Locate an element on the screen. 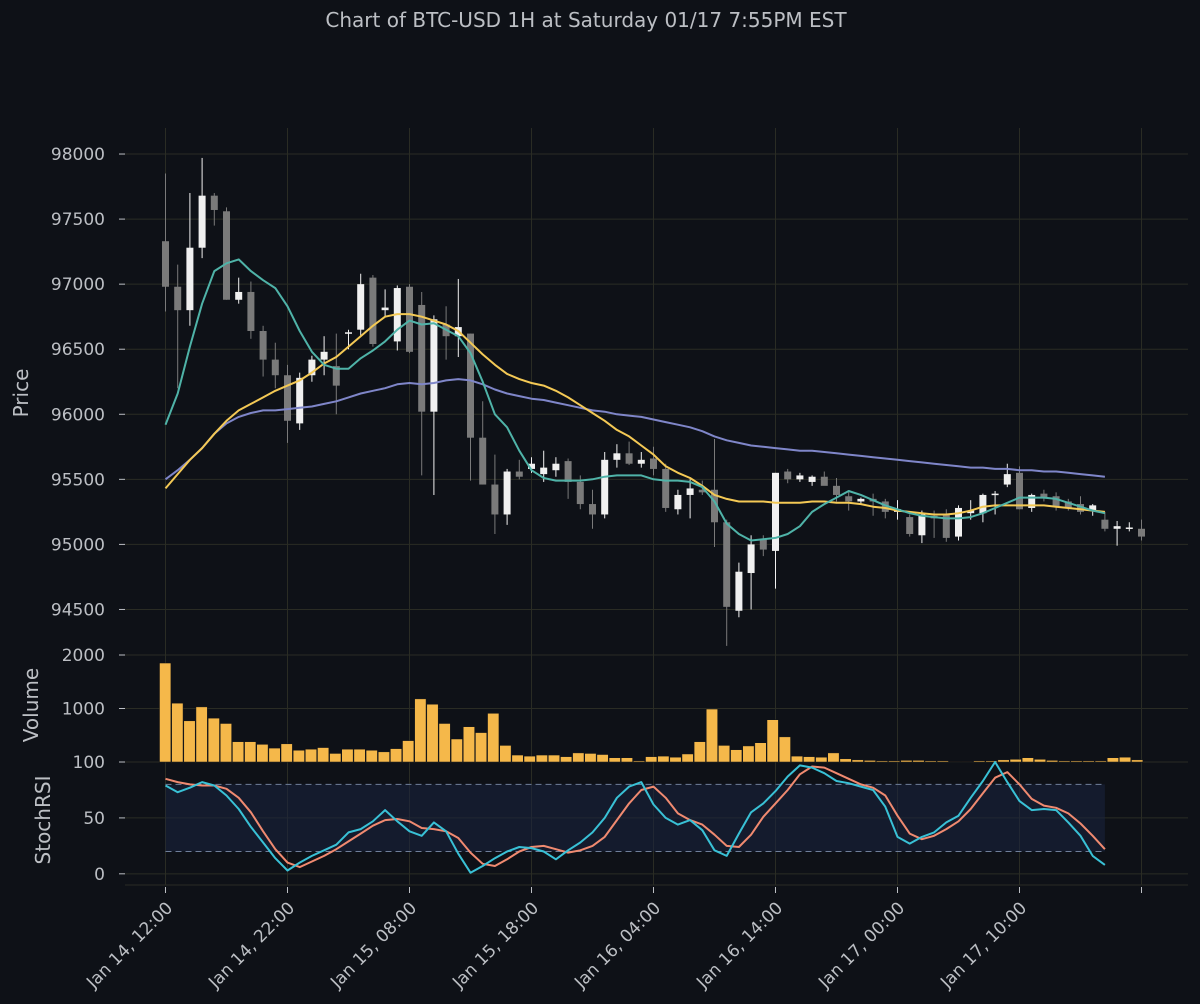 The image size is (1200, 1004). price-y-tick-label: 95500 is located at coordinates (78, 480).